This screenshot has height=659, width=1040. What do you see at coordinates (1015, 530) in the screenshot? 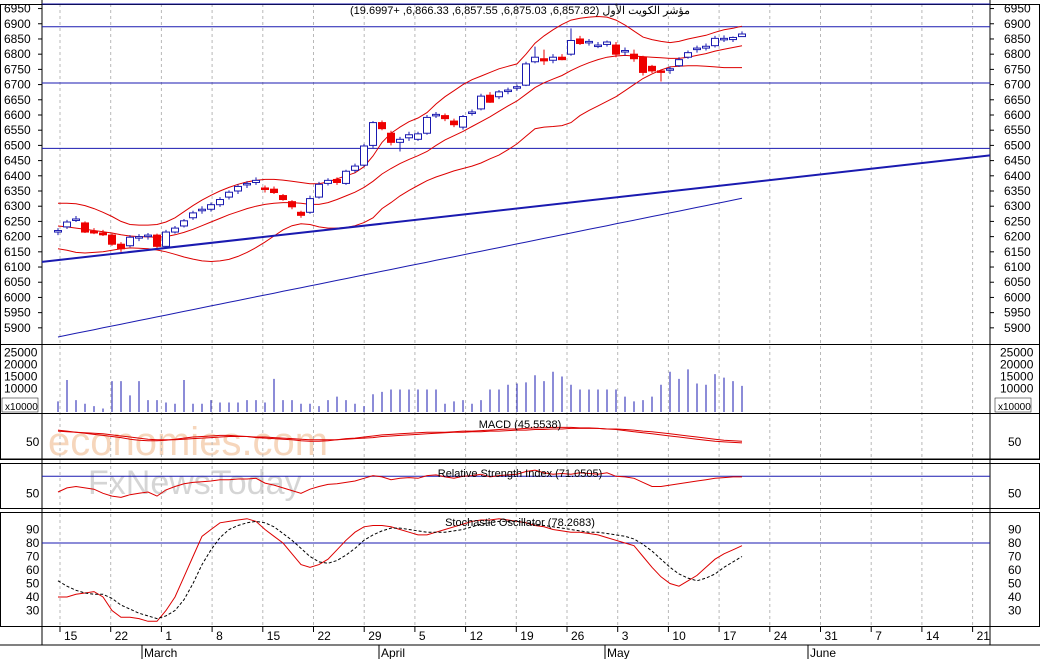
I see `oscillator-tick-label-right: 90` at bounding box center [1015, 530].